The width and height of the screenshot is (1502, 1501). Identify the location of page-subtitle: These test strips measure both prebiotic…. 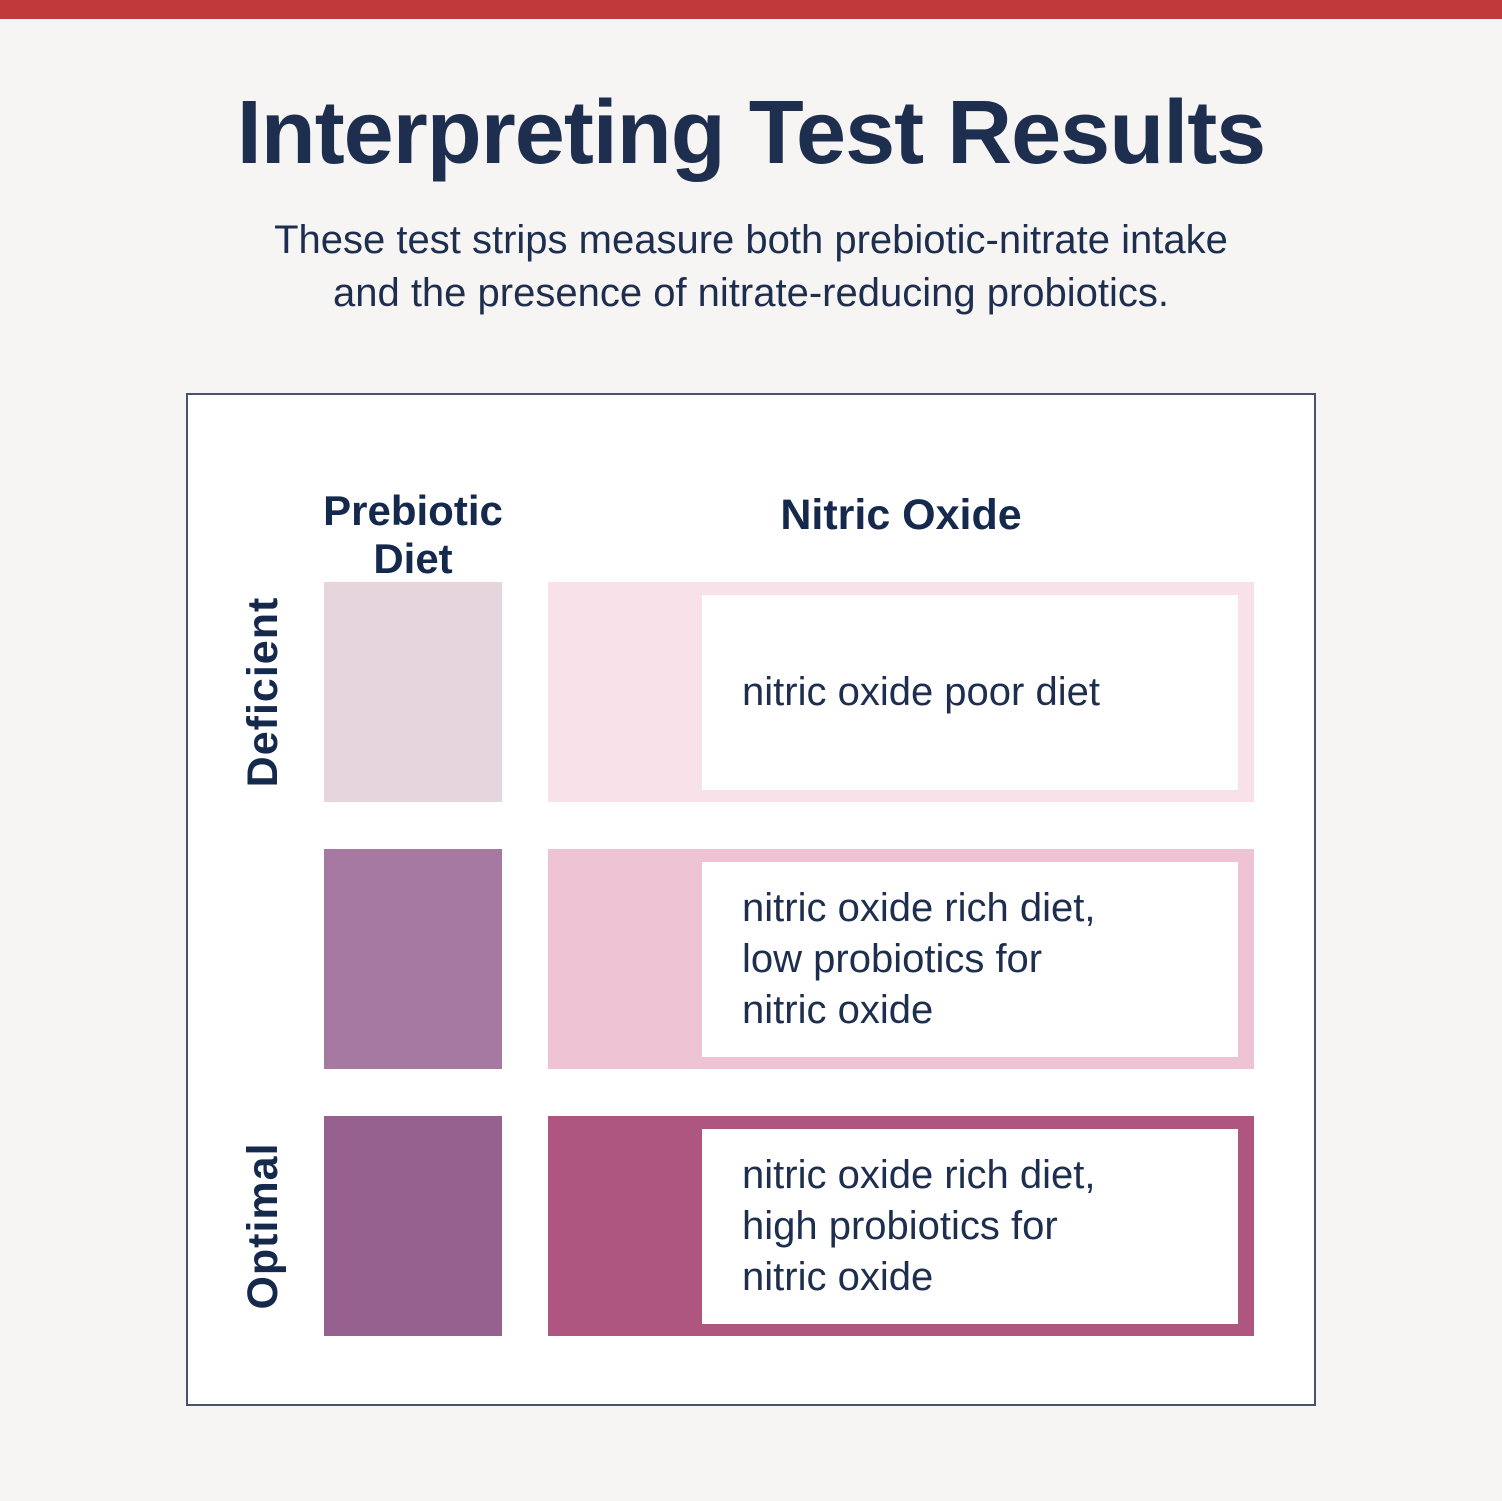
(751, 266).